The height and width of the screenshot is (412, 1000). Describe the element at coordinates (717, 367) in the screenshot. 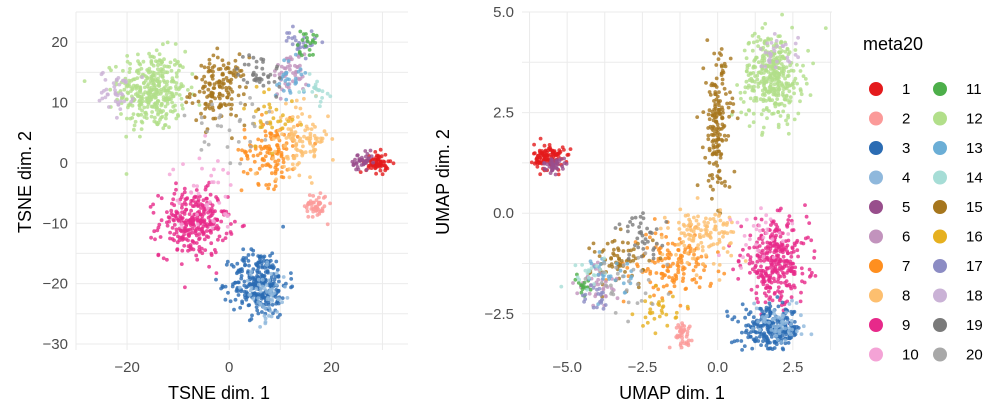

I see `x-tick-label: 0.0` at that location.